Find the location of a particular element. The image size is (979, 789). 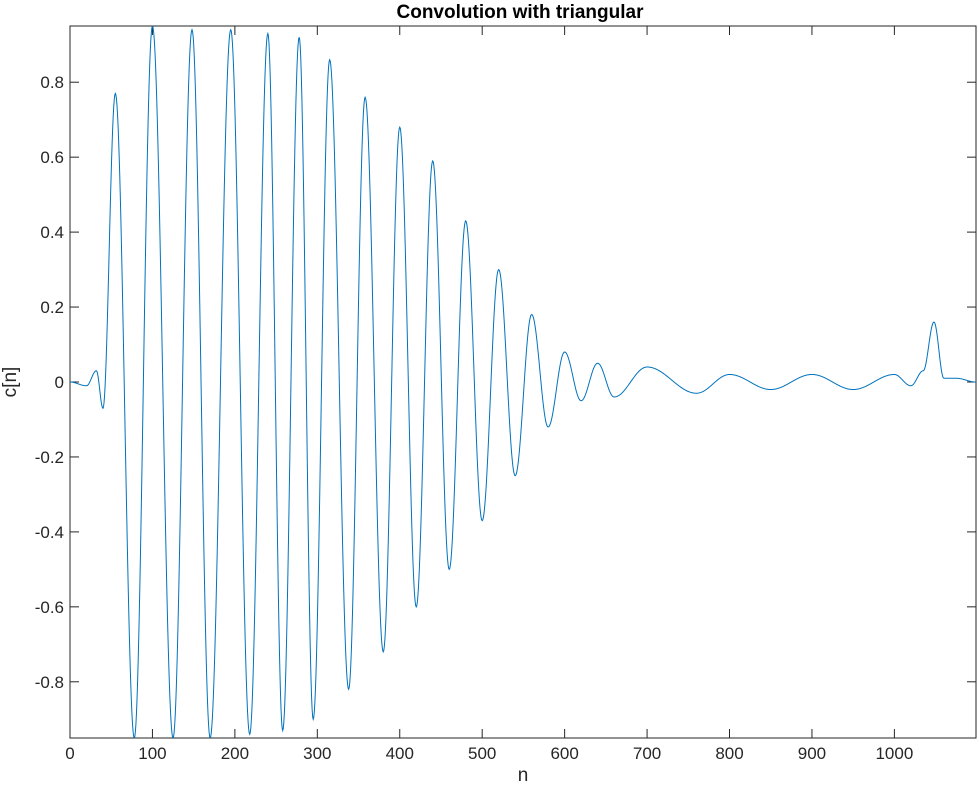

x-tick-label: 700 is located at coordinates (647, 753).